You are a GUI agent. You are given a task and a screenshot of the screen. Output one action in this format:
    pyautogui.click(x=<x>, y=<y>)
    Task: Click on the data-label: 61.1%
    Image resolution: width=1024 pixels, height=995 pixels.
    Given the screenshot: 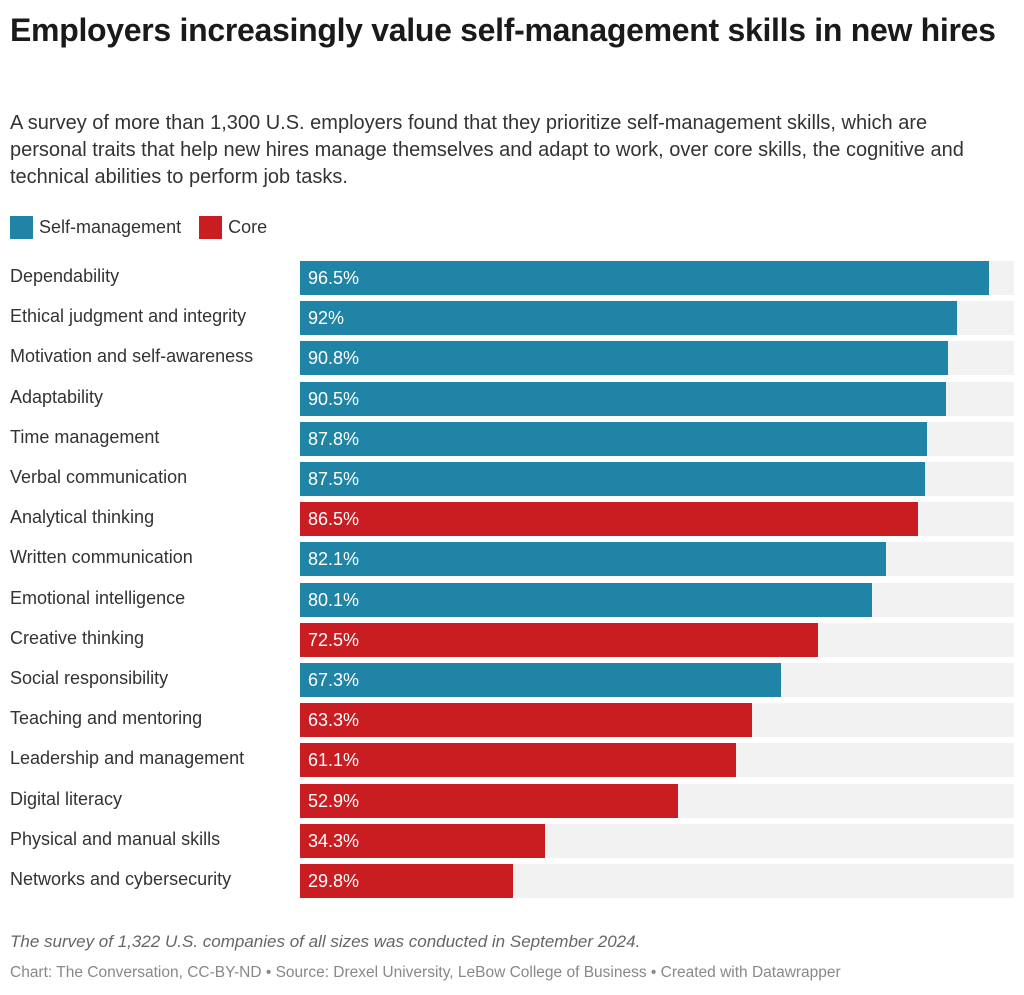 What is the action you would take?
    pyautogui.click(x=334, y=760)
    